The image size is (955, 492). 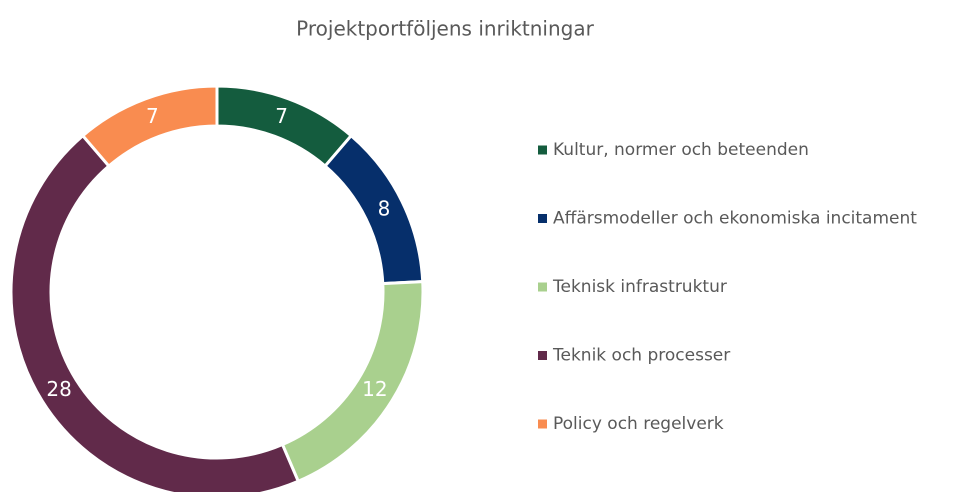 I want to click on chart-title: Projektportföljens inriktningar, so click(x=445, y=29).